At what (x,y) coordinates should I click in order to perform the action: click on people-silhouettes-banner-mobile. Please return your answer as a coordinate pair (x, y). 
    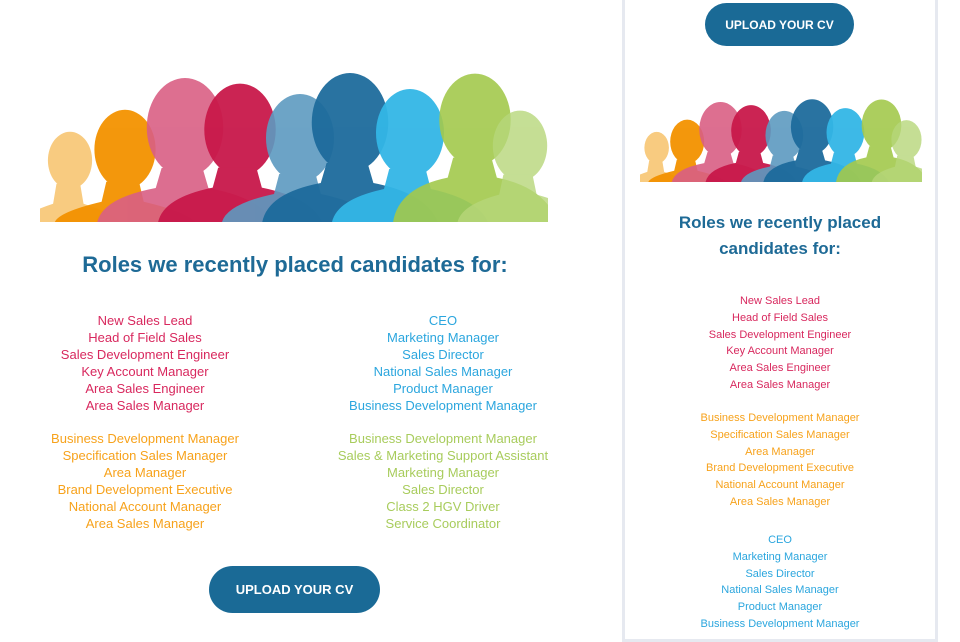
    Looking at the image, I should click on (781, 132).